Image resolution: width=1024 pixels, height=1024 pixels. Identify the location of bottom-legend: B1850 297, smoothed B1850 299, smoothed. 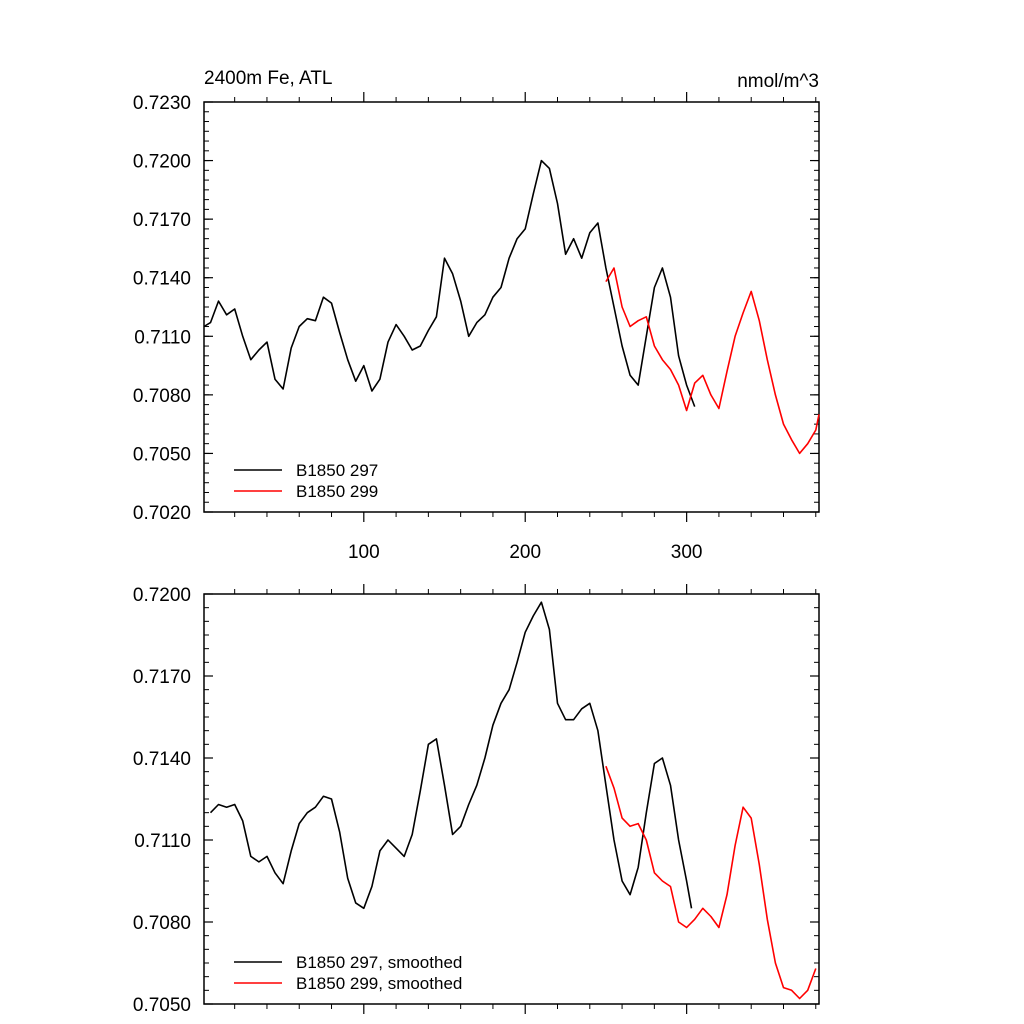
(348, 973).